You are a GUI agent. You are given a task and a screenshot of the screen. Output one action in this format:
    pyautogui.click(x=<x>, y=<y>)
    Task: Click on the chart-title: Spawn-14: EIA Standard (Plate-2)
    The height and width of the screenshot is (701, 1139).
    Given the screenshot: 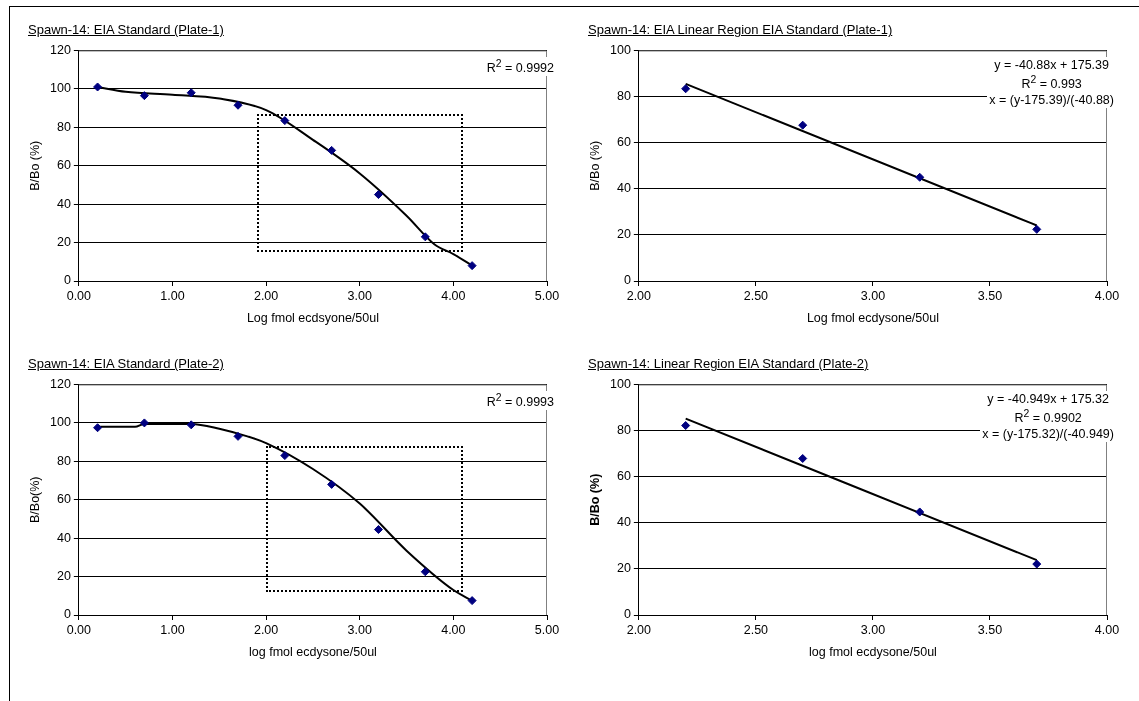 What is the action you would take?
    pyautogui.click(x=126, y=363)
    